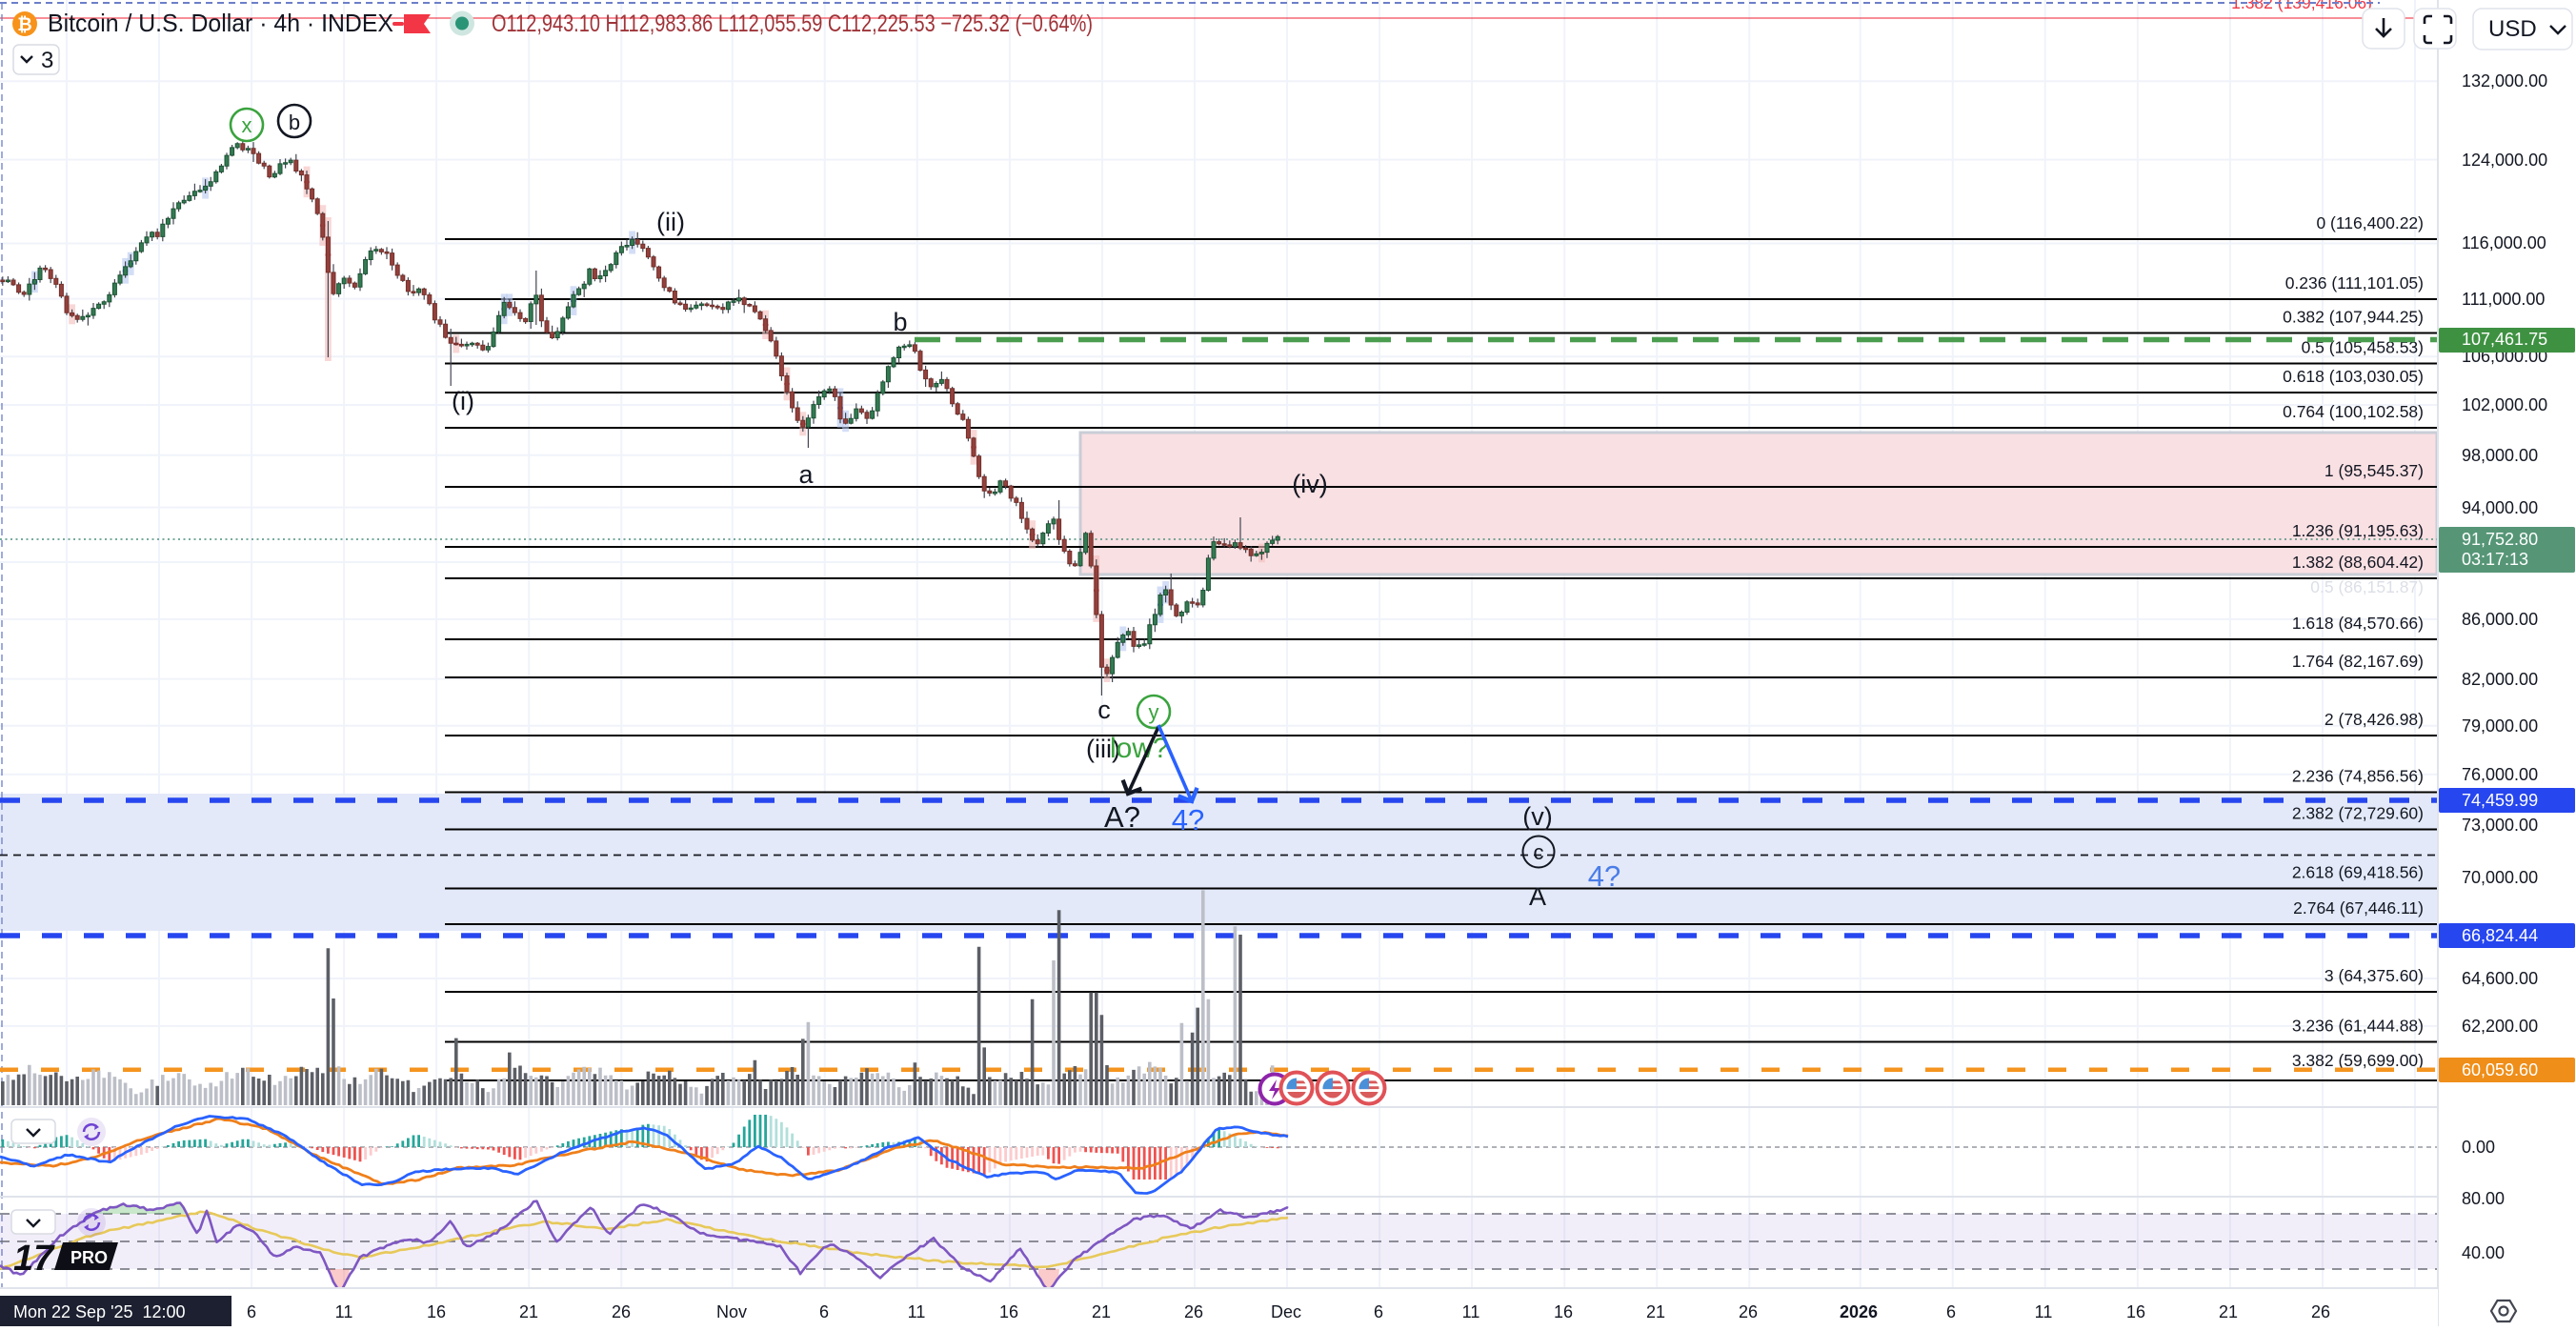 The image size is (2576, 1331). What do you see at coordinates (2374, 975) in the screenshot?
I see `svg-text: 3 (64,375.60)` at bounding box center [2374, 975].